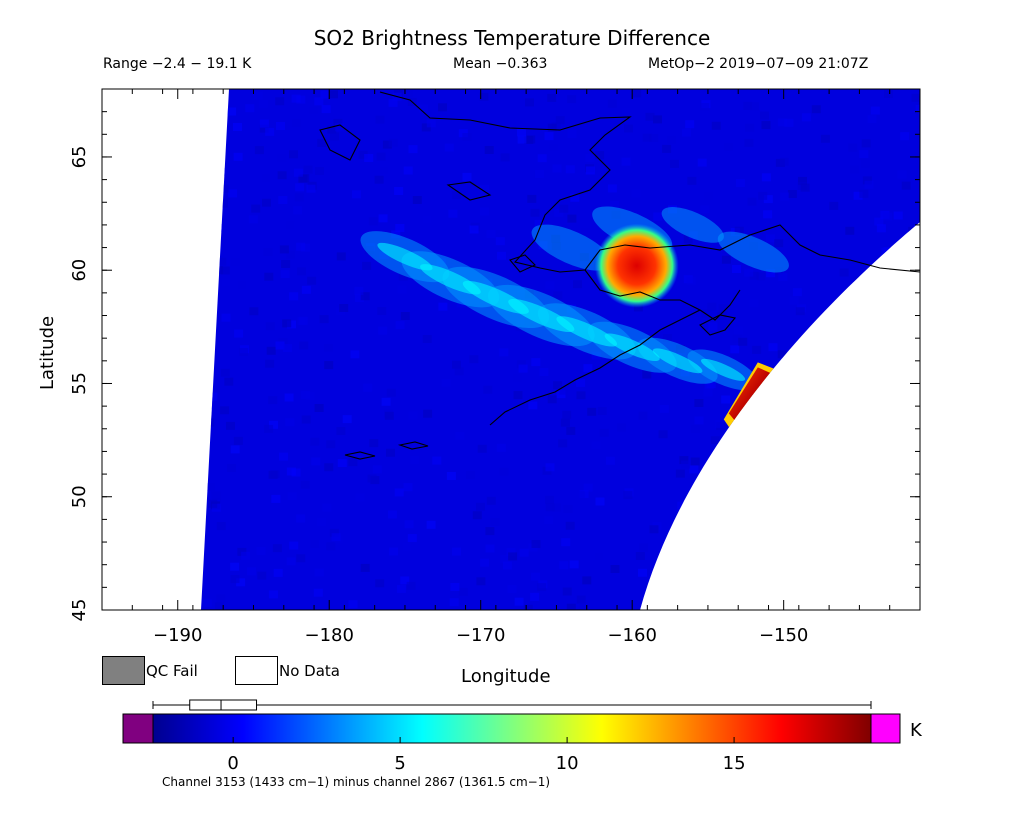 This screenshot has width=1024, height=813. Describe the element at coordinates (360, 455) in the screenshot. I see `coastline` at that location.